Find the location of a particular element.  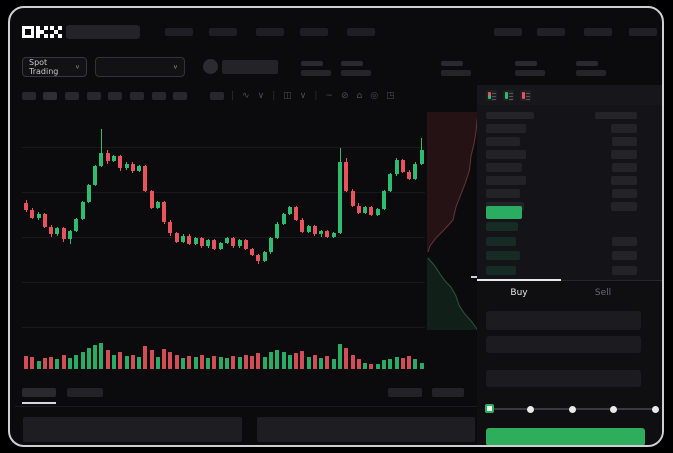

search-bar-skeleton is located at coordinates (103, 32).